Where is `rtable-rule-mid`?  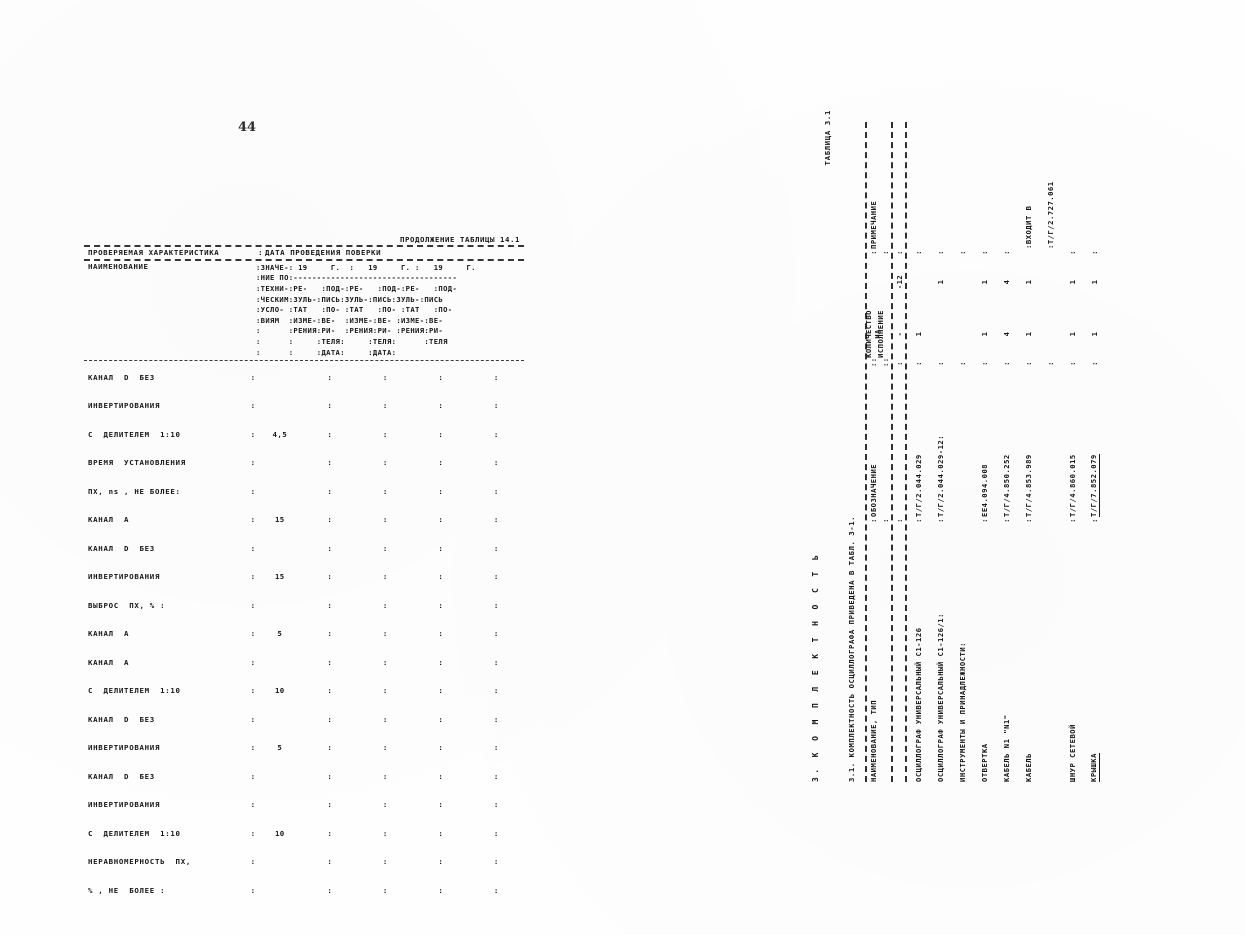
rtable-rule-mid is located at coordinates (892, 452).